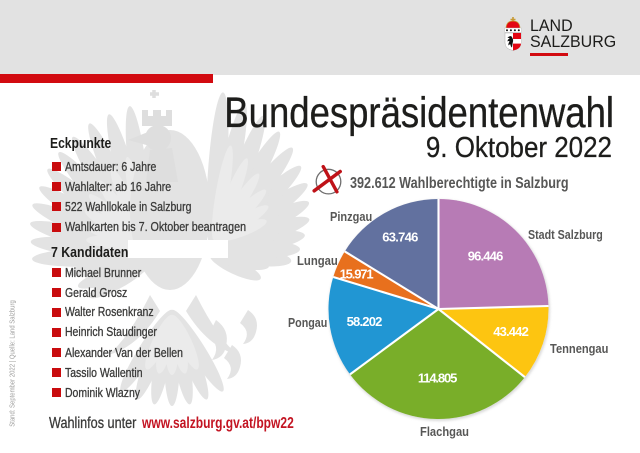 The height and width of the screenshot is (453, 640). I want to click on svg-text: 43.442, so click(511, 331).